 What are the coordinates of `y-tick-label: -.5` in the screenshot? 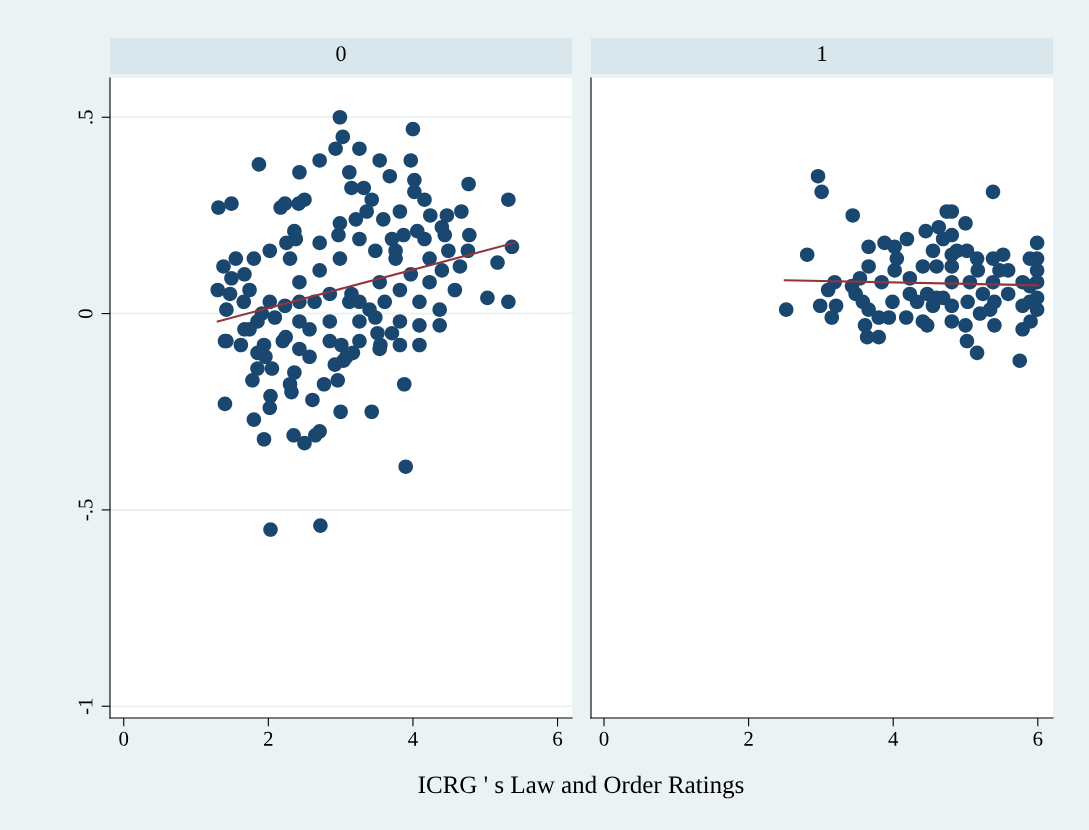 It's located at (85, 510).